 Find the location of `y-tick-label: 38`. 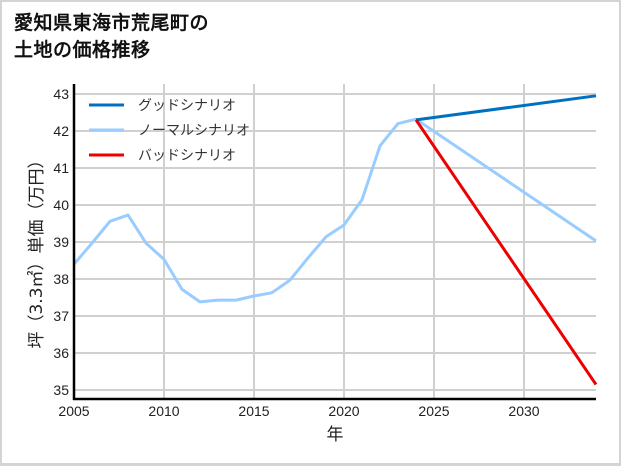

y-tick-label: 38 is located at coordinates (61, 279).